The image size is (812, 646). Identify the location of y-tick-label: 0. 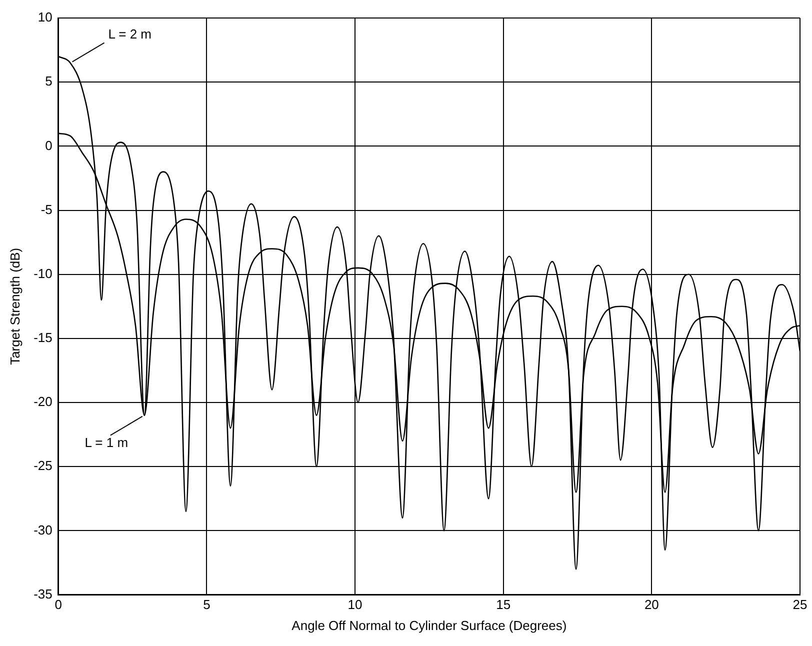
(48, 145).